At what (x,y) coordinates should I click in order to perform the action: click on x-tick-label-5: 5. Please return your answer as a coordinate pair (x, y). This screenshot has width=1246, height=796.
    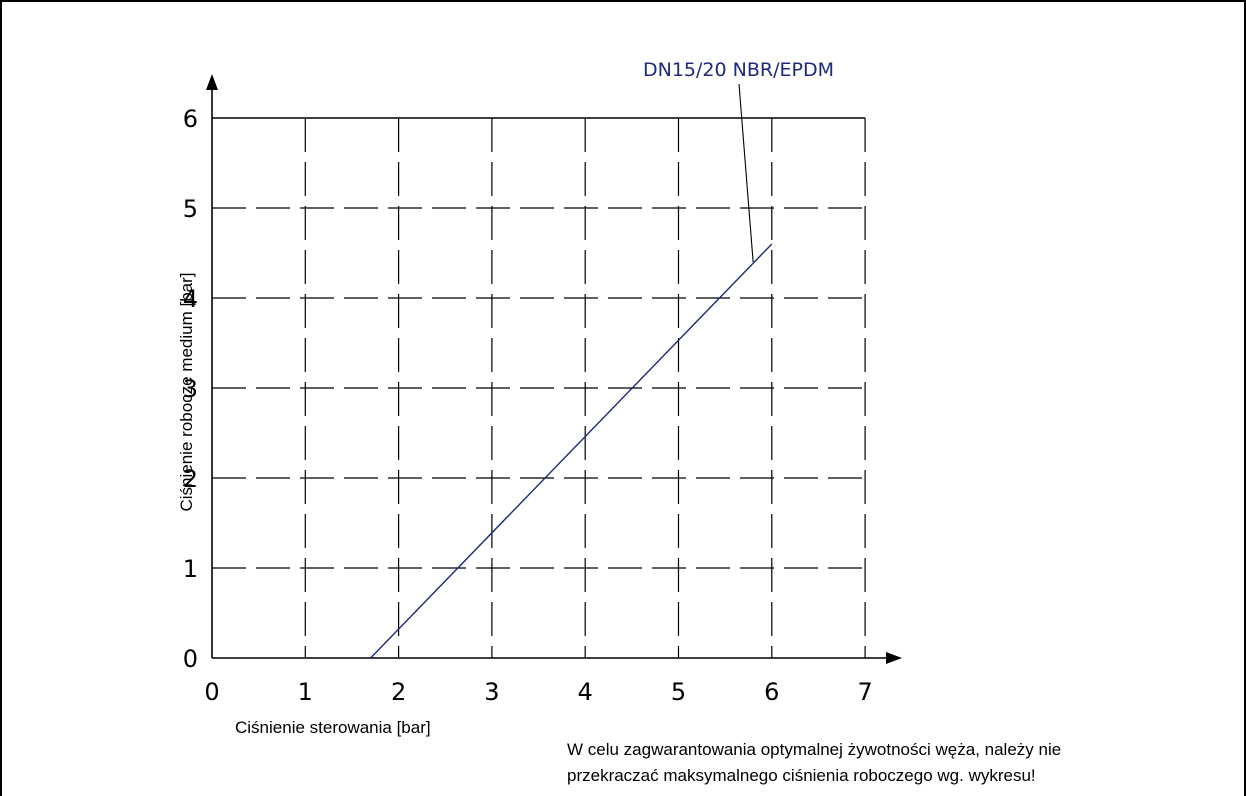
    Looking at the image, I should click on (678, 692).